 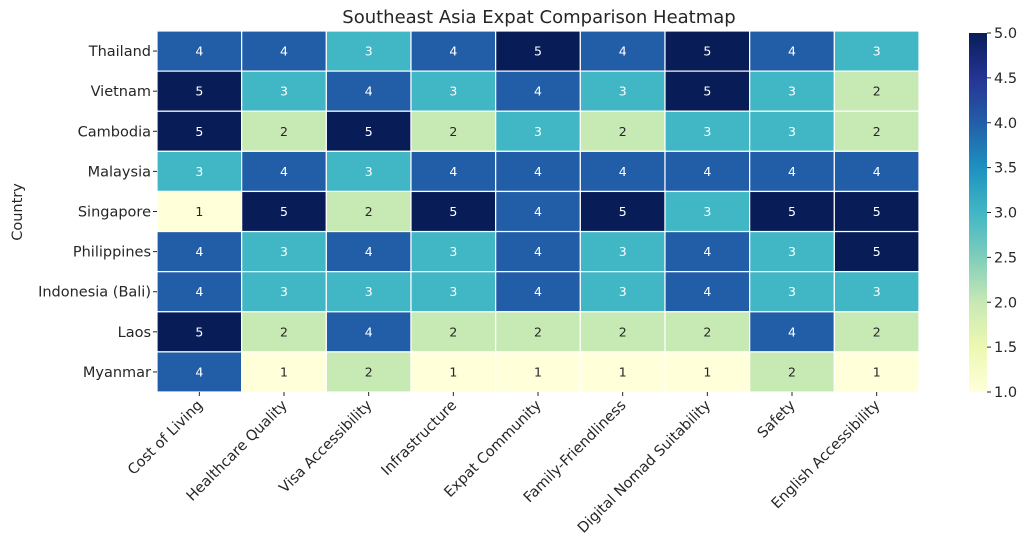 What do you see at coordinates (1005, 214) in the screenshot?
I see `colorbar-tick-label: 3.0` at bounding box center [1005, 214].